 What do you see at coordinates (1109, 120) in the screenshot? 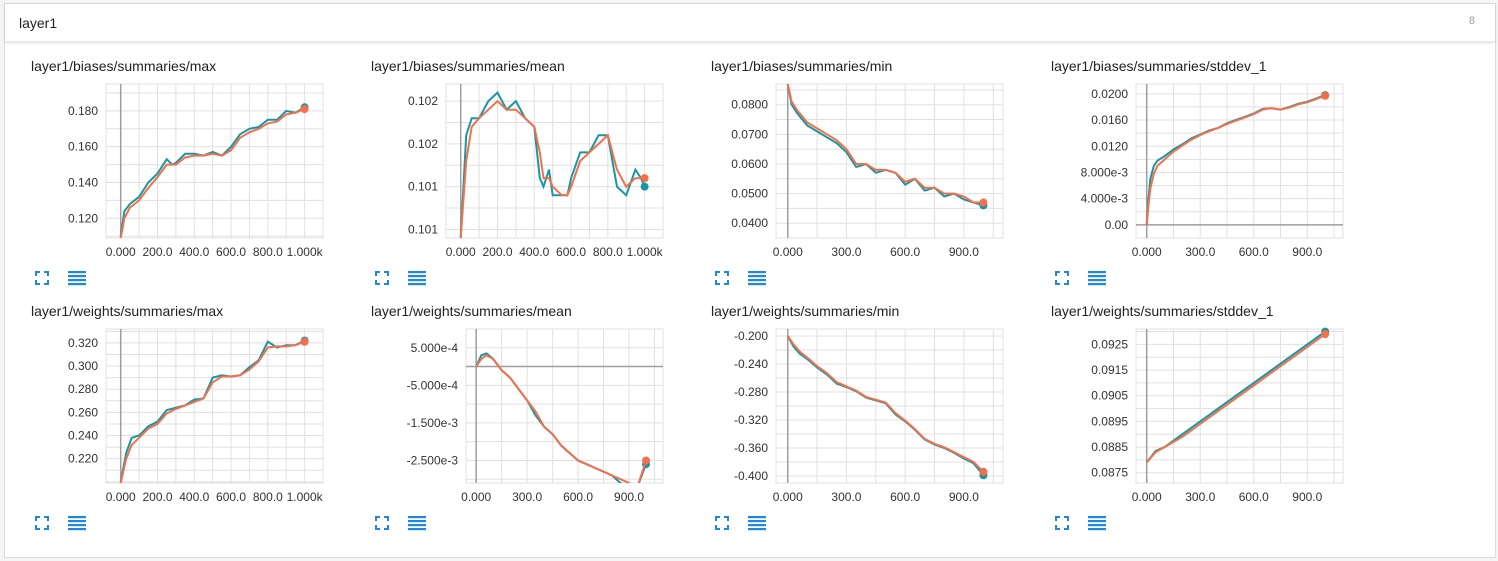
I see `y-tick-label: 0.0160` at bounding box center [1109, 120].